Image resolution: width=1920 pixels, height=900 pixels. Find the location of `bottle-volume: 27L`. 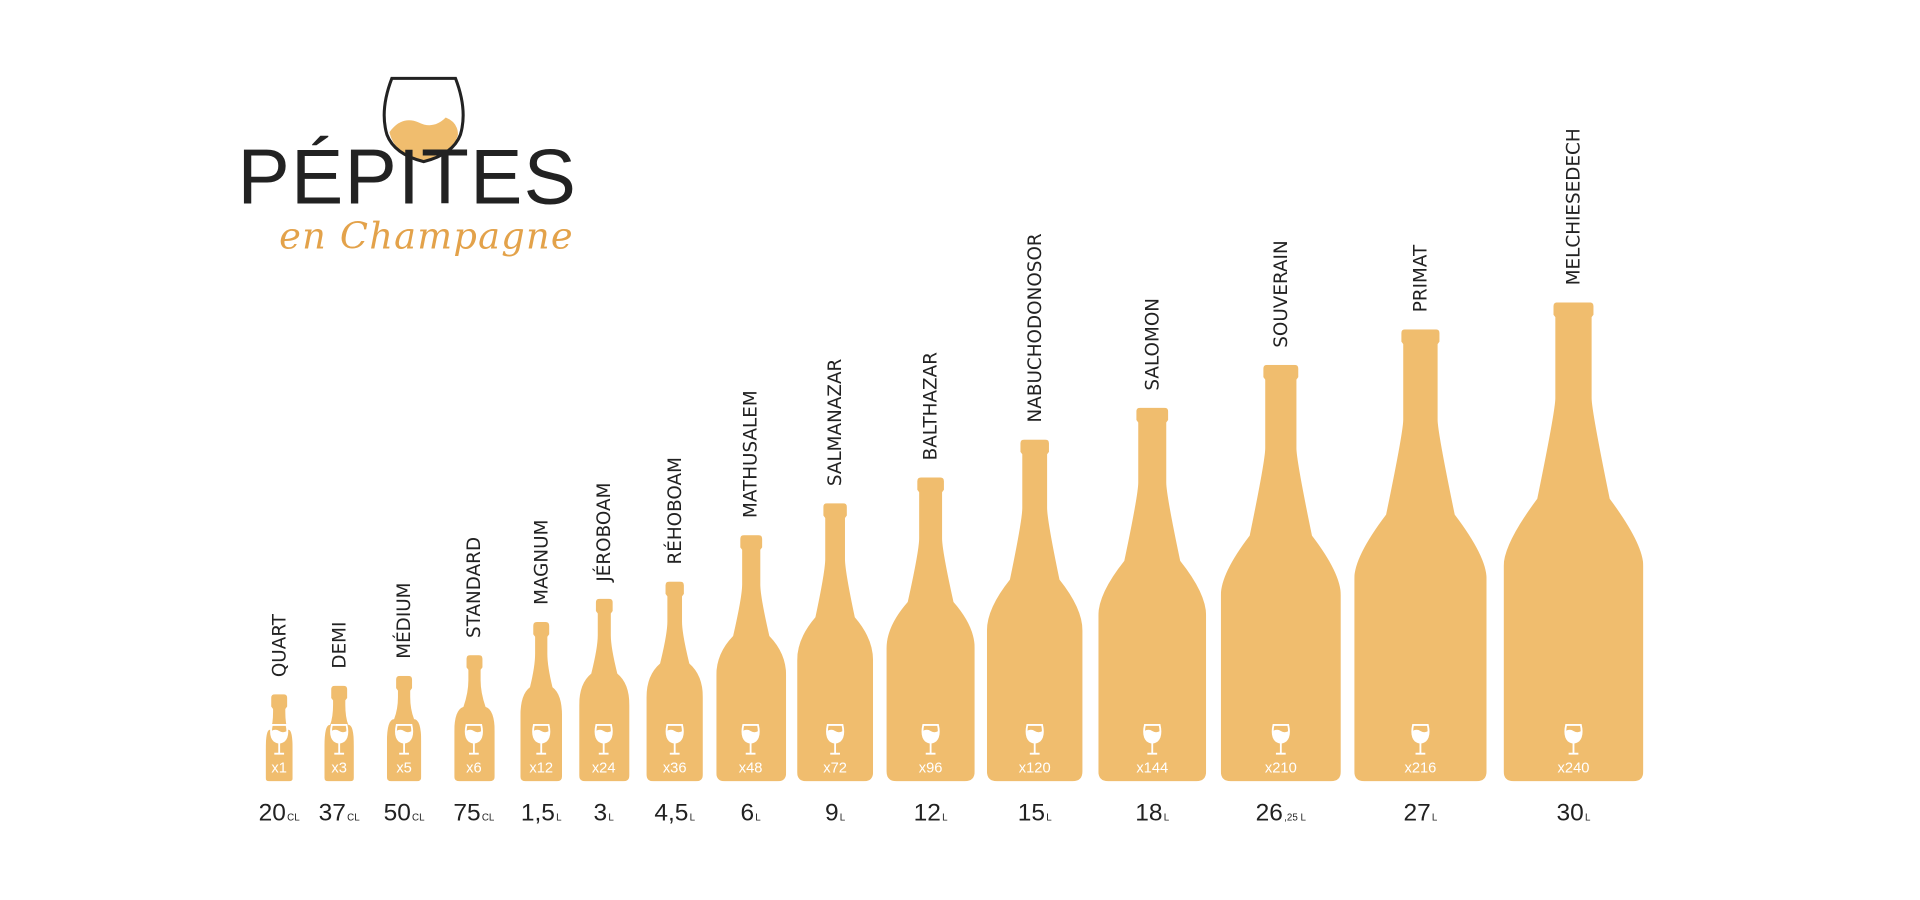

bottle-volume: 27L is located at coordinates (1420, 814).